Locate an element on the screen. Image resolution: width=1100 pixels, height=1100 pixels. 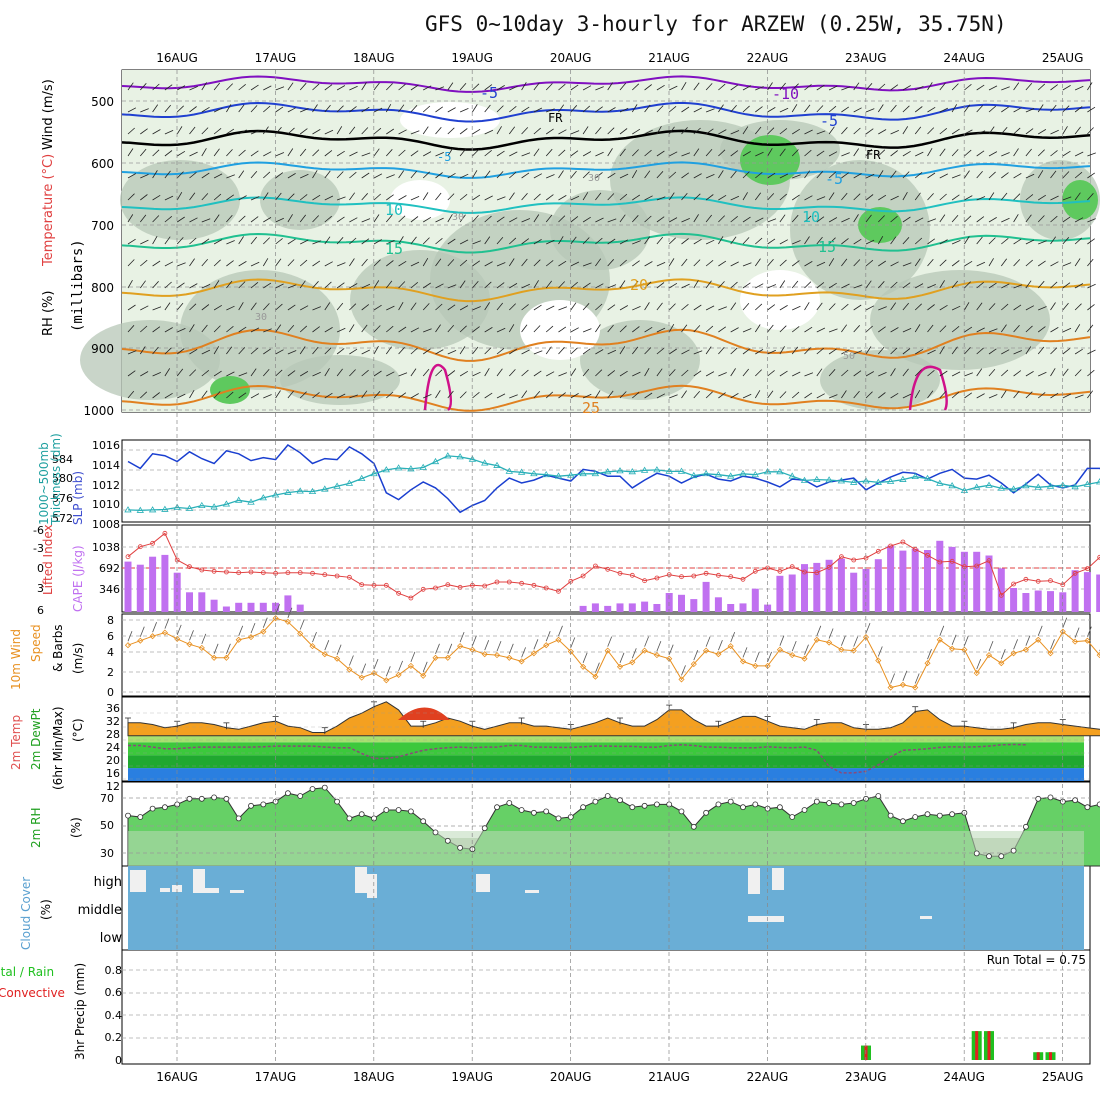
axis-title-thickness: Thickness (dm) is located at coordinates (56, 479).